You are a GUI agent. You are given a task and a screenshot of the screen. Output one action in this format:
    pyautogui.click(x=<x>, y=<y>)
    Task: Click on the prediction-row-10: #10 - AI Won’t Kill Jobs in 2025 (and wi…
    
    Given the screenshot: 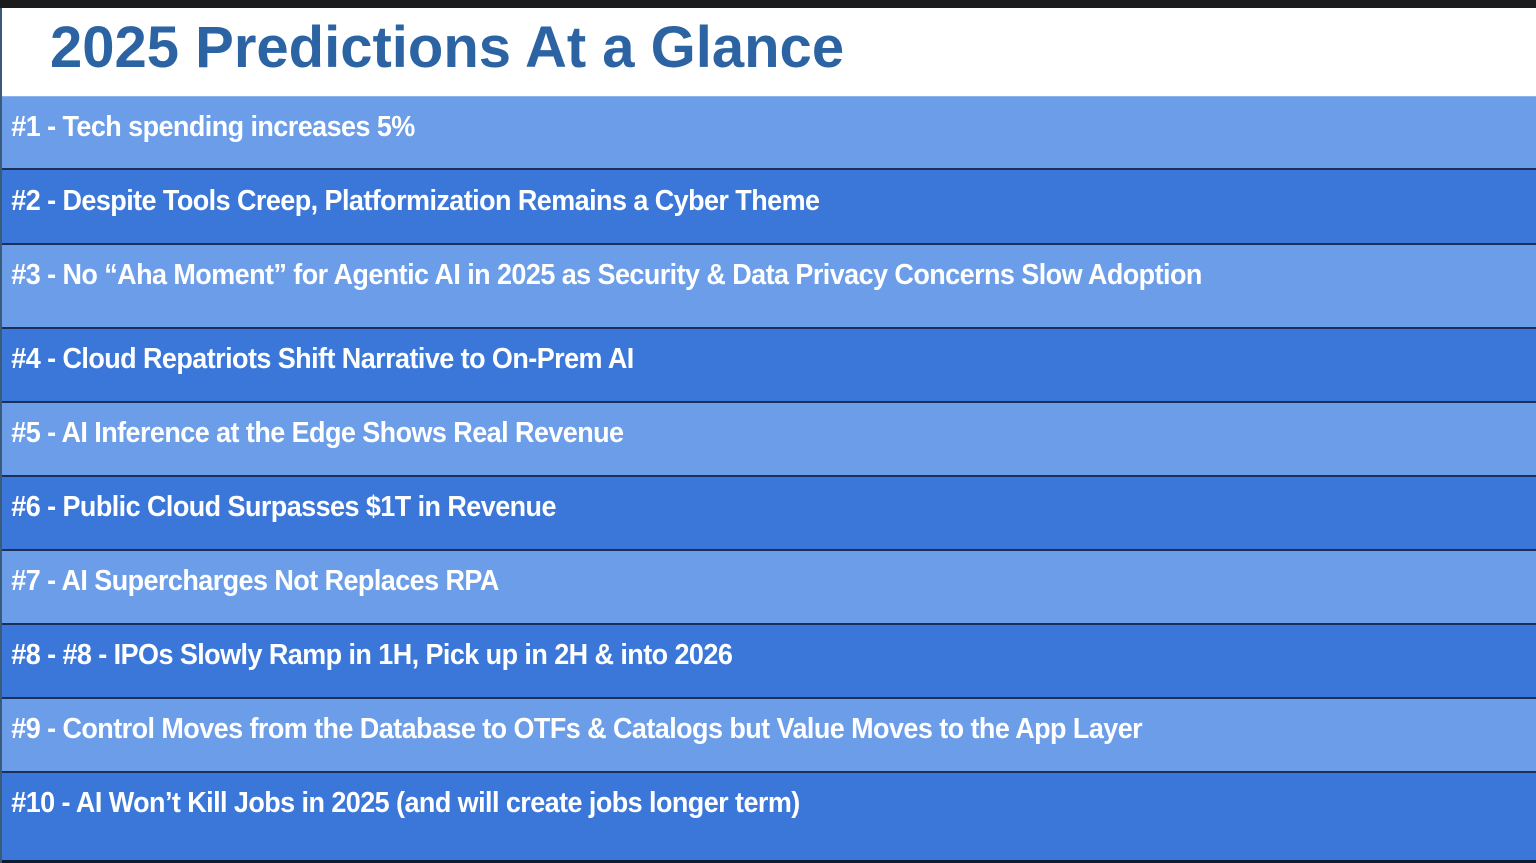 What is the action you would take?
    pyautogui.click(x=769, y=818)
    